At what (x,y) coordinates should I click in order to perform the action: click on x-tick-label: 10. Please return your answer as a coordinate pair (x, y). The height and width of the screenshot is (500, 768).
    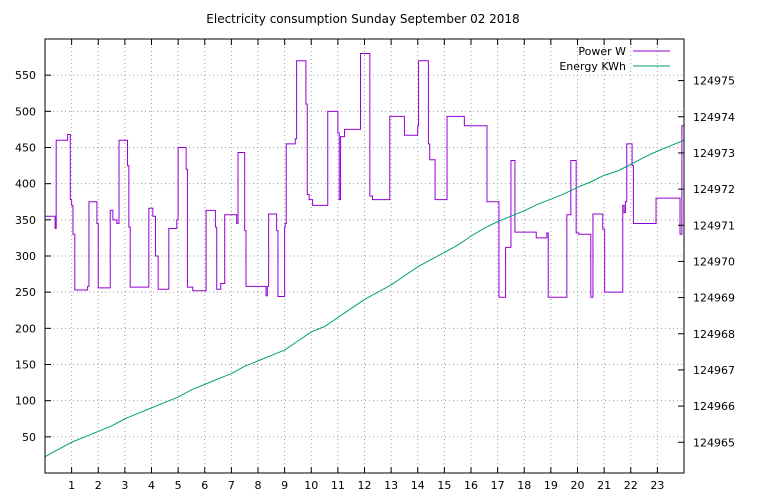
    Looking at the image, I should click on (311, 485).